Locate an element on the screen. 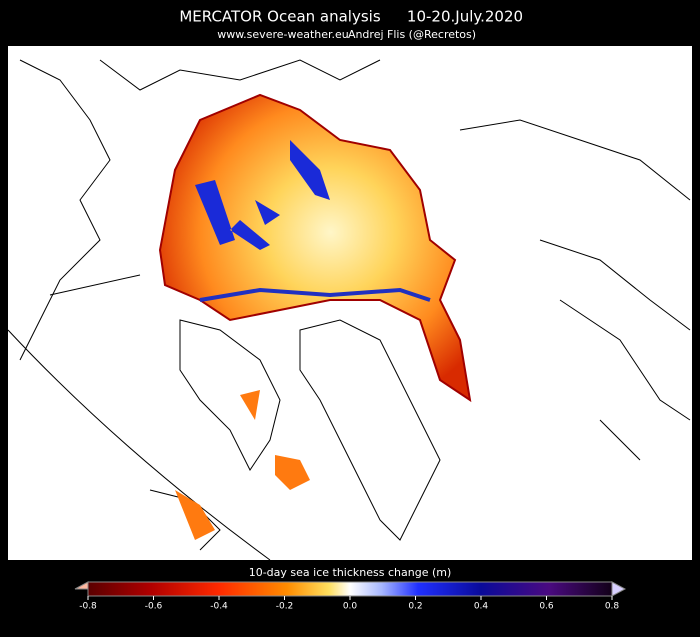 Image resolution: width=700 pixels, height=637 pixels. ice-edge is located at coordinates (315, 294).